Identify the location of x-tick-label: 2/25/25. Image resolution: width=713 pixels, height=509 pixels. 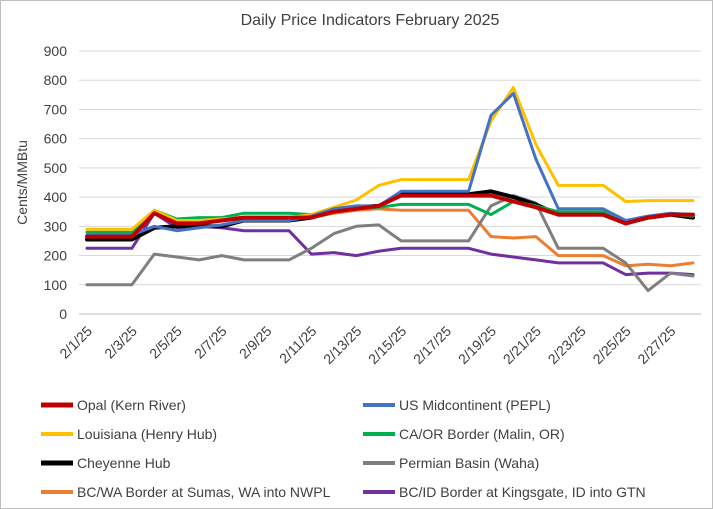
(611, 345).